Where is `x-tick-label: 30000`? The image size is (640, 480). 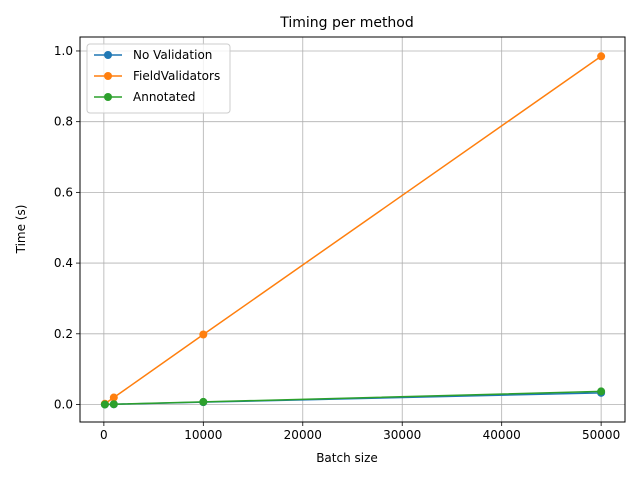
x-tick-label: 30000 is located at coordinates (402, 435).